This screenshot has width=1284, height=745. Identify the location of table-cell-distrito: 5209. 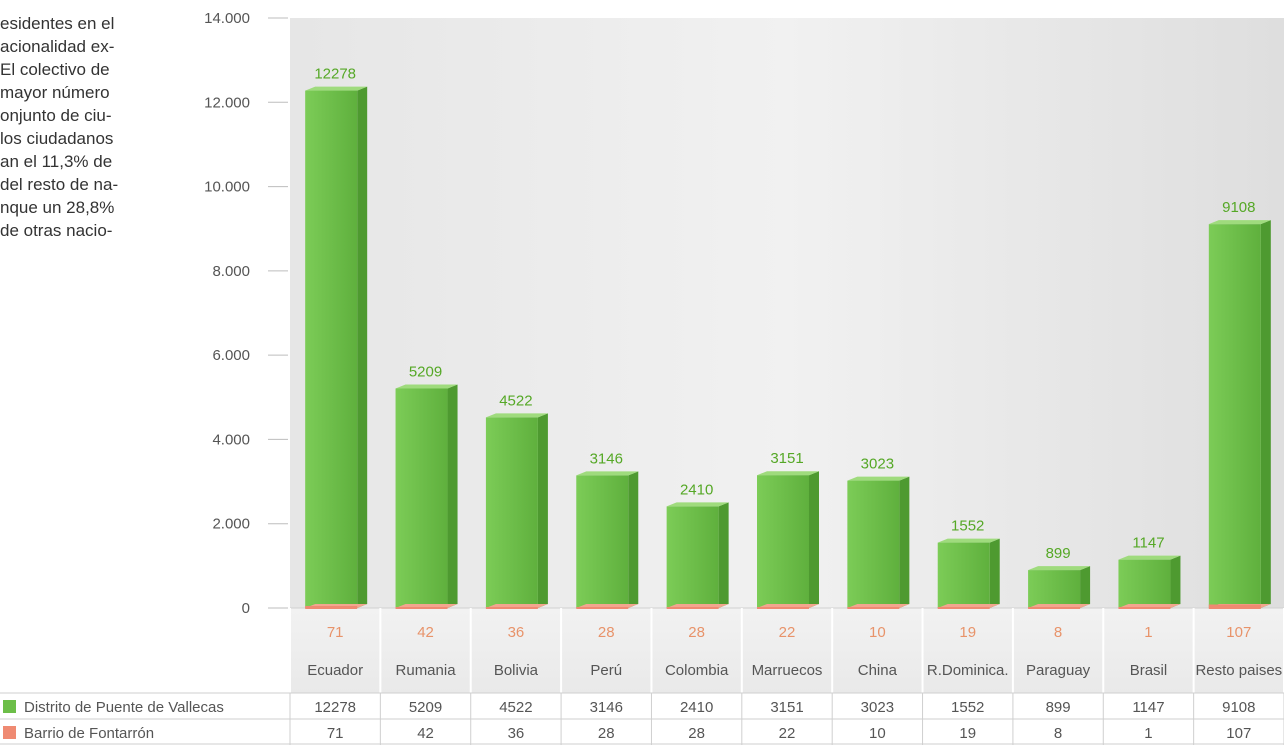
(425, 707).